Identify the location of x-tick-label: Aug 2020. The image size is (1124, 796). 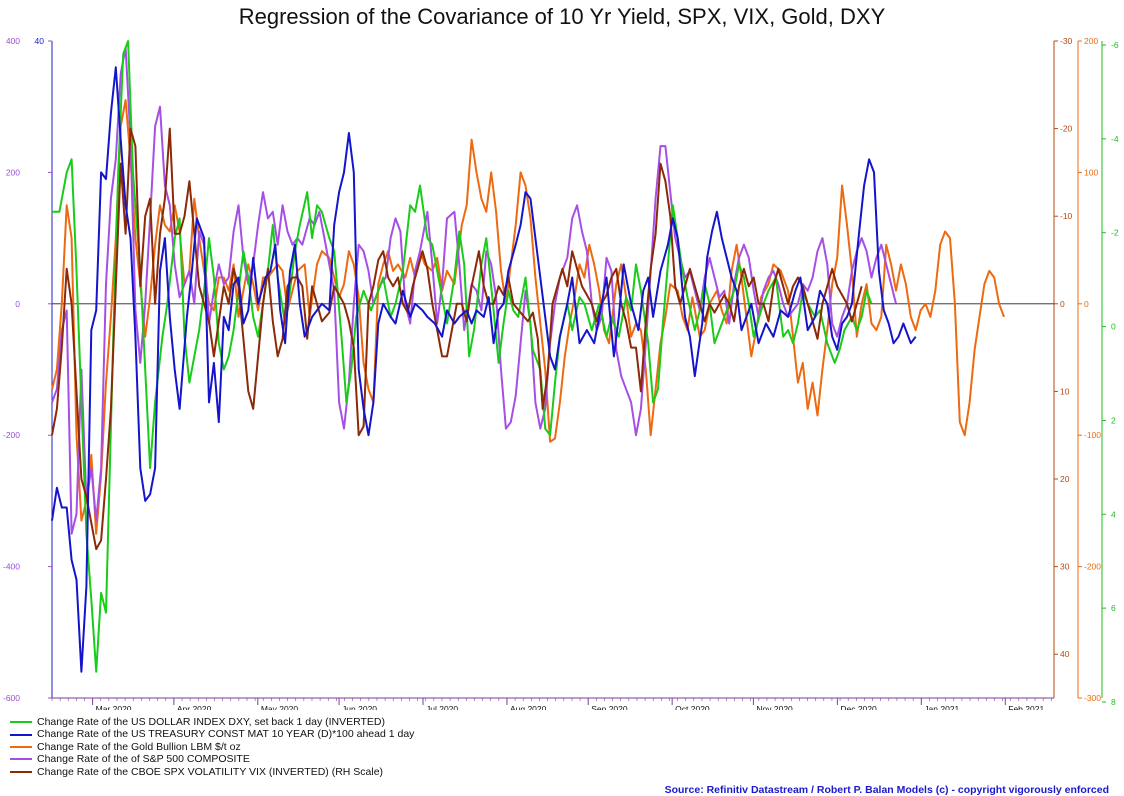
(528, 707).